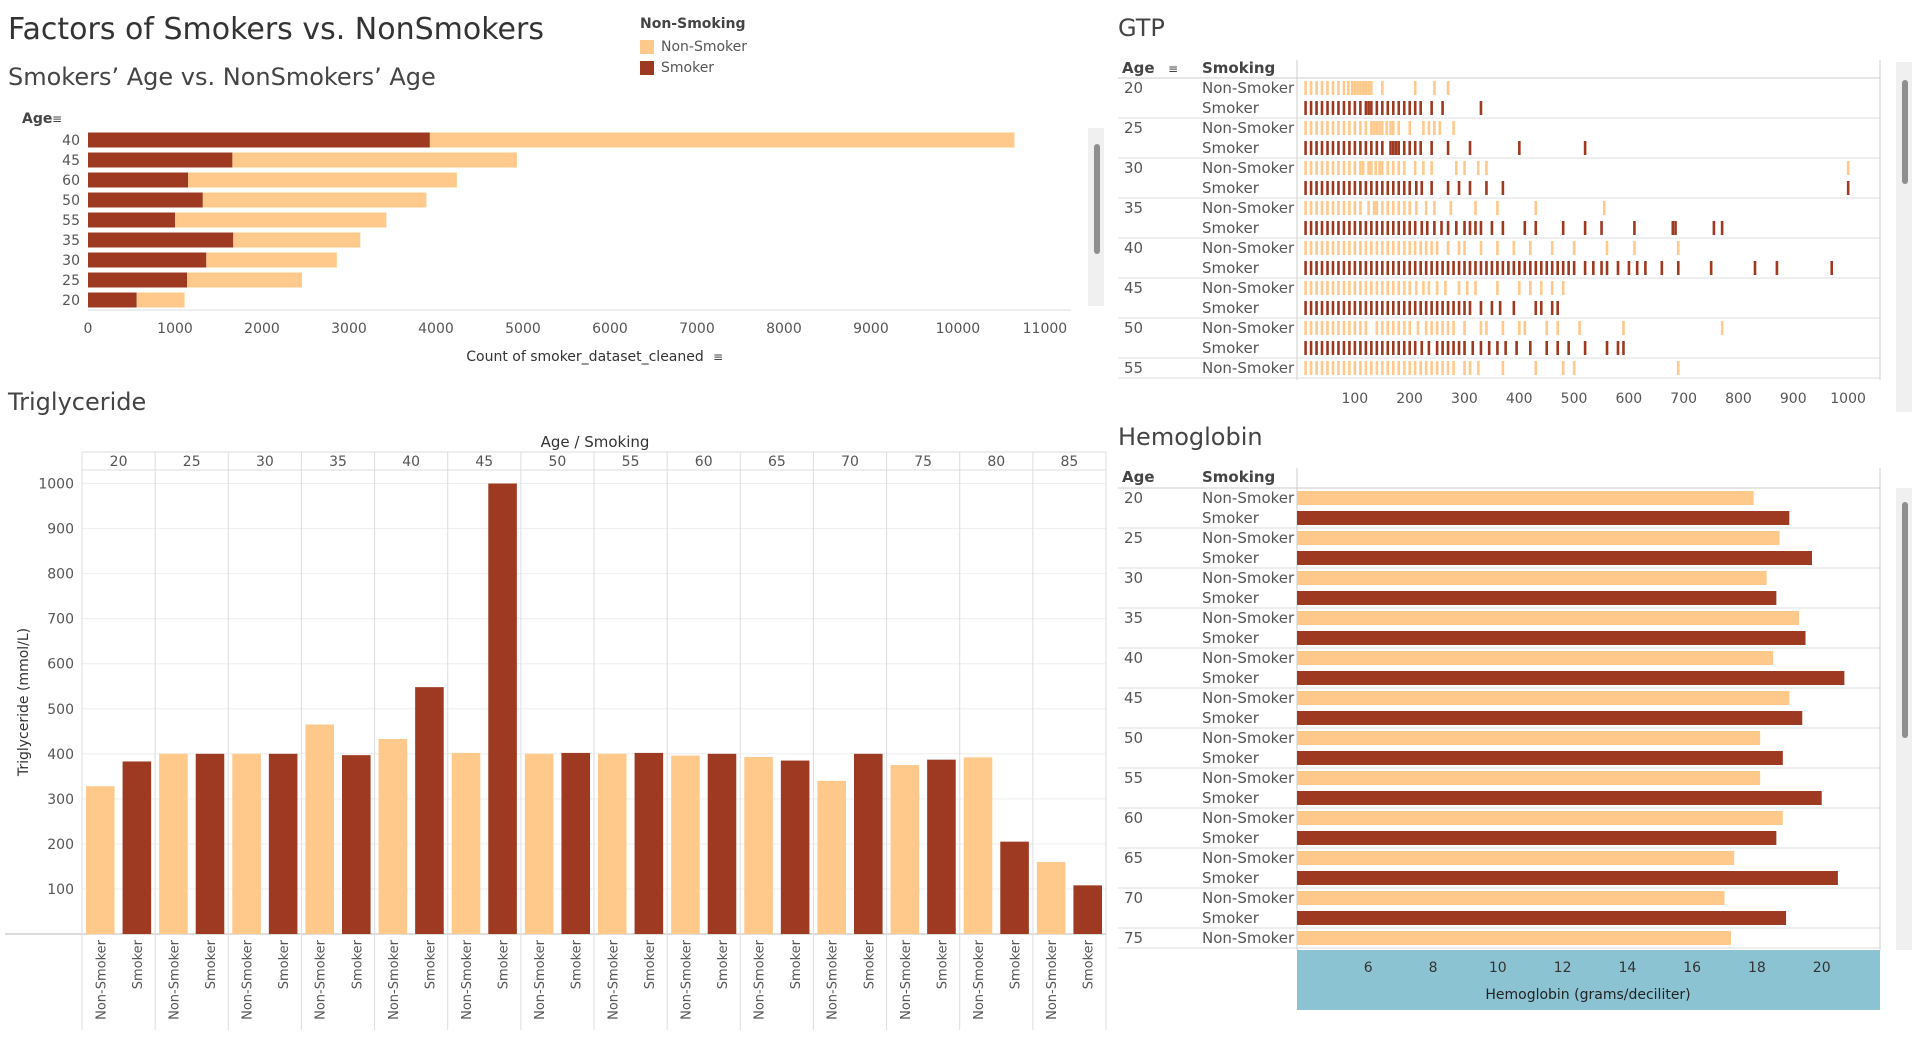  I want to click on age-tick-label: 55, so click(71, 221).